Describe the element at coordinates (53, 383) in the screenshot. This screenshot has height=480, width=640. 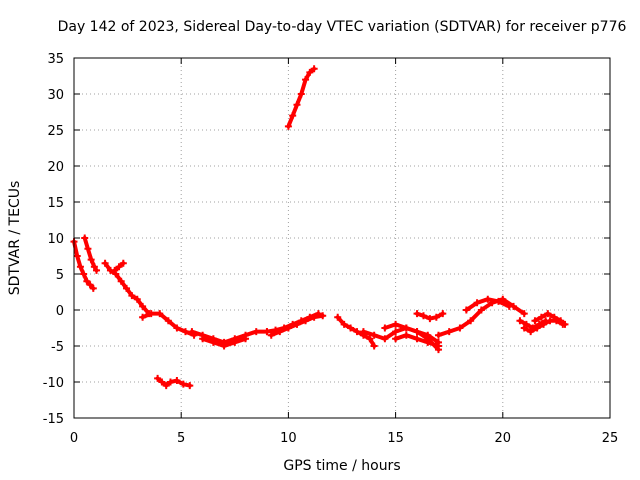
I see `y-tick-label: -10` at that location.